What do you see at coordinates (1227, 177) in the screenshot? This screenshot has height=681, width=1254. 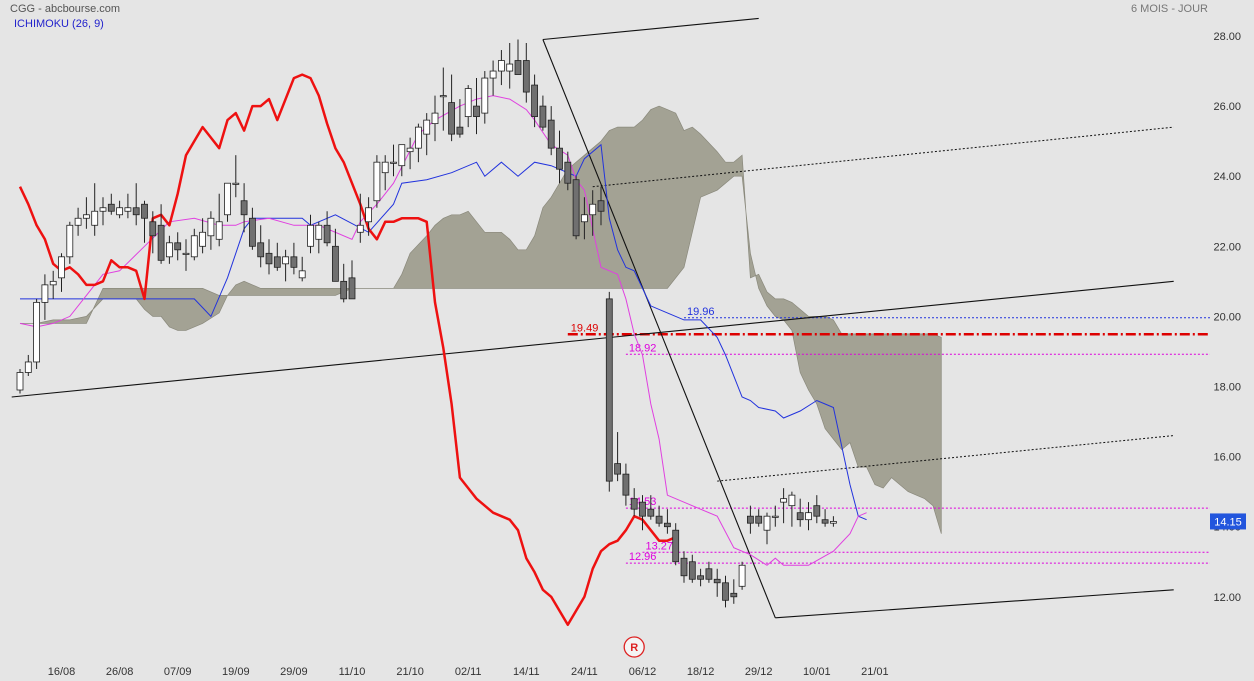 I see `y-tick-label: 24.00` at bounding box center [1227, 177].